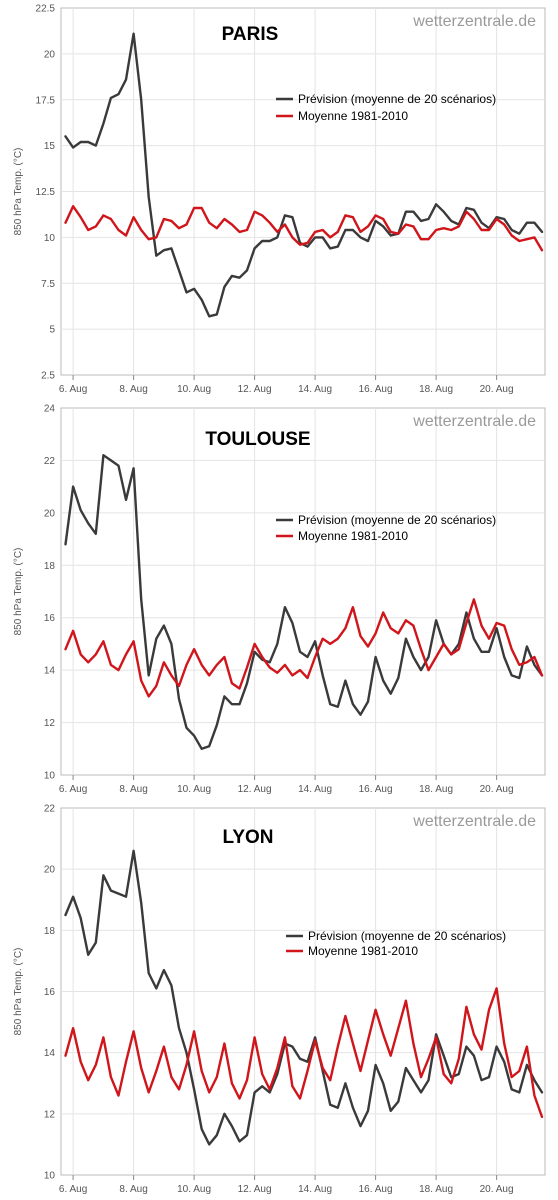 The image size is (558, 1200). Describe the element at coordinates (48, 376) in the screenshot. I see `paris-ytick-label: 2.5` at that location.